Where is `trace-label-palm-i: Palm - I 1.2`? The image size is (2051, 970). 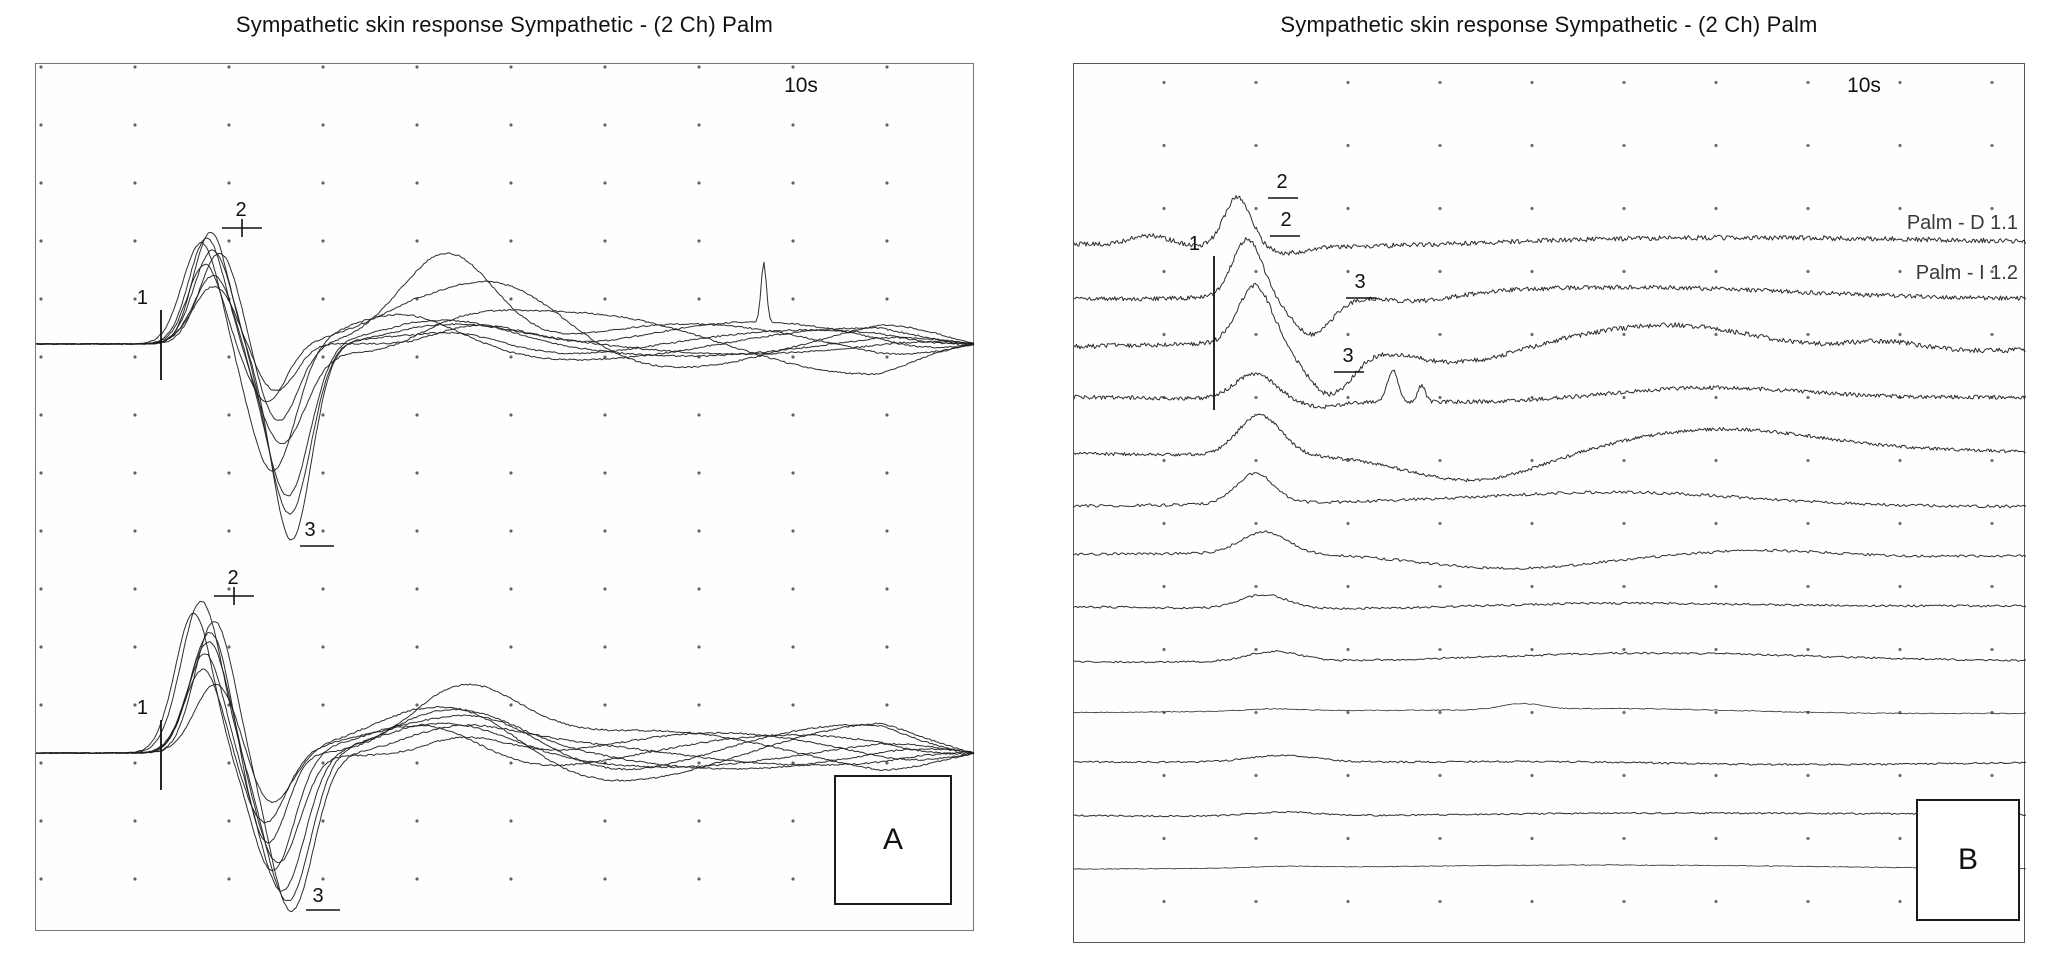
trace-label-palm-i: Palm - I 1.2 is located at coordinates (1966, 273).